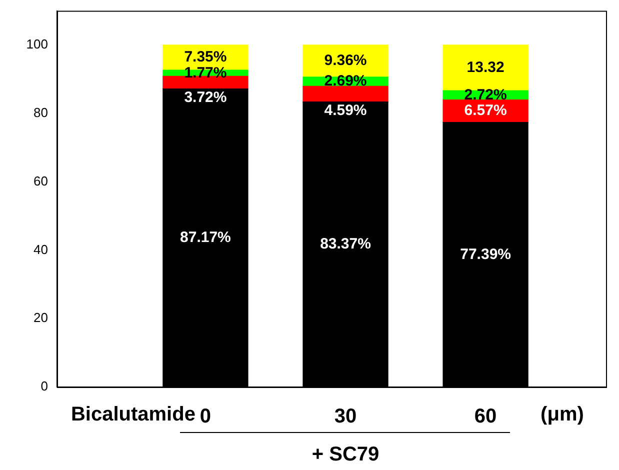 This screenshot has width=619, height=470. Describe the element at coordinates (345, 111) in the screenshot. I see `data-label: 4.59%` at that location.